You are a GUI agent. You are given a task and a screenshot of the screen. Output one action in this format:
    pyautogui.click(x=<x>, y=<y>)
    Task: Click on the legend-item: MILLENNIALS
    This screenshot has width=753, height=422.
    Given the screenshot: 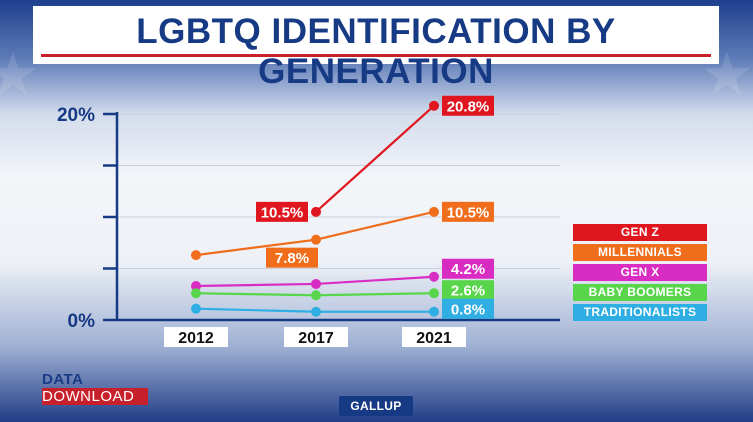 What is the action you would take?
    pyautogui.click(x=640, y=252)
    